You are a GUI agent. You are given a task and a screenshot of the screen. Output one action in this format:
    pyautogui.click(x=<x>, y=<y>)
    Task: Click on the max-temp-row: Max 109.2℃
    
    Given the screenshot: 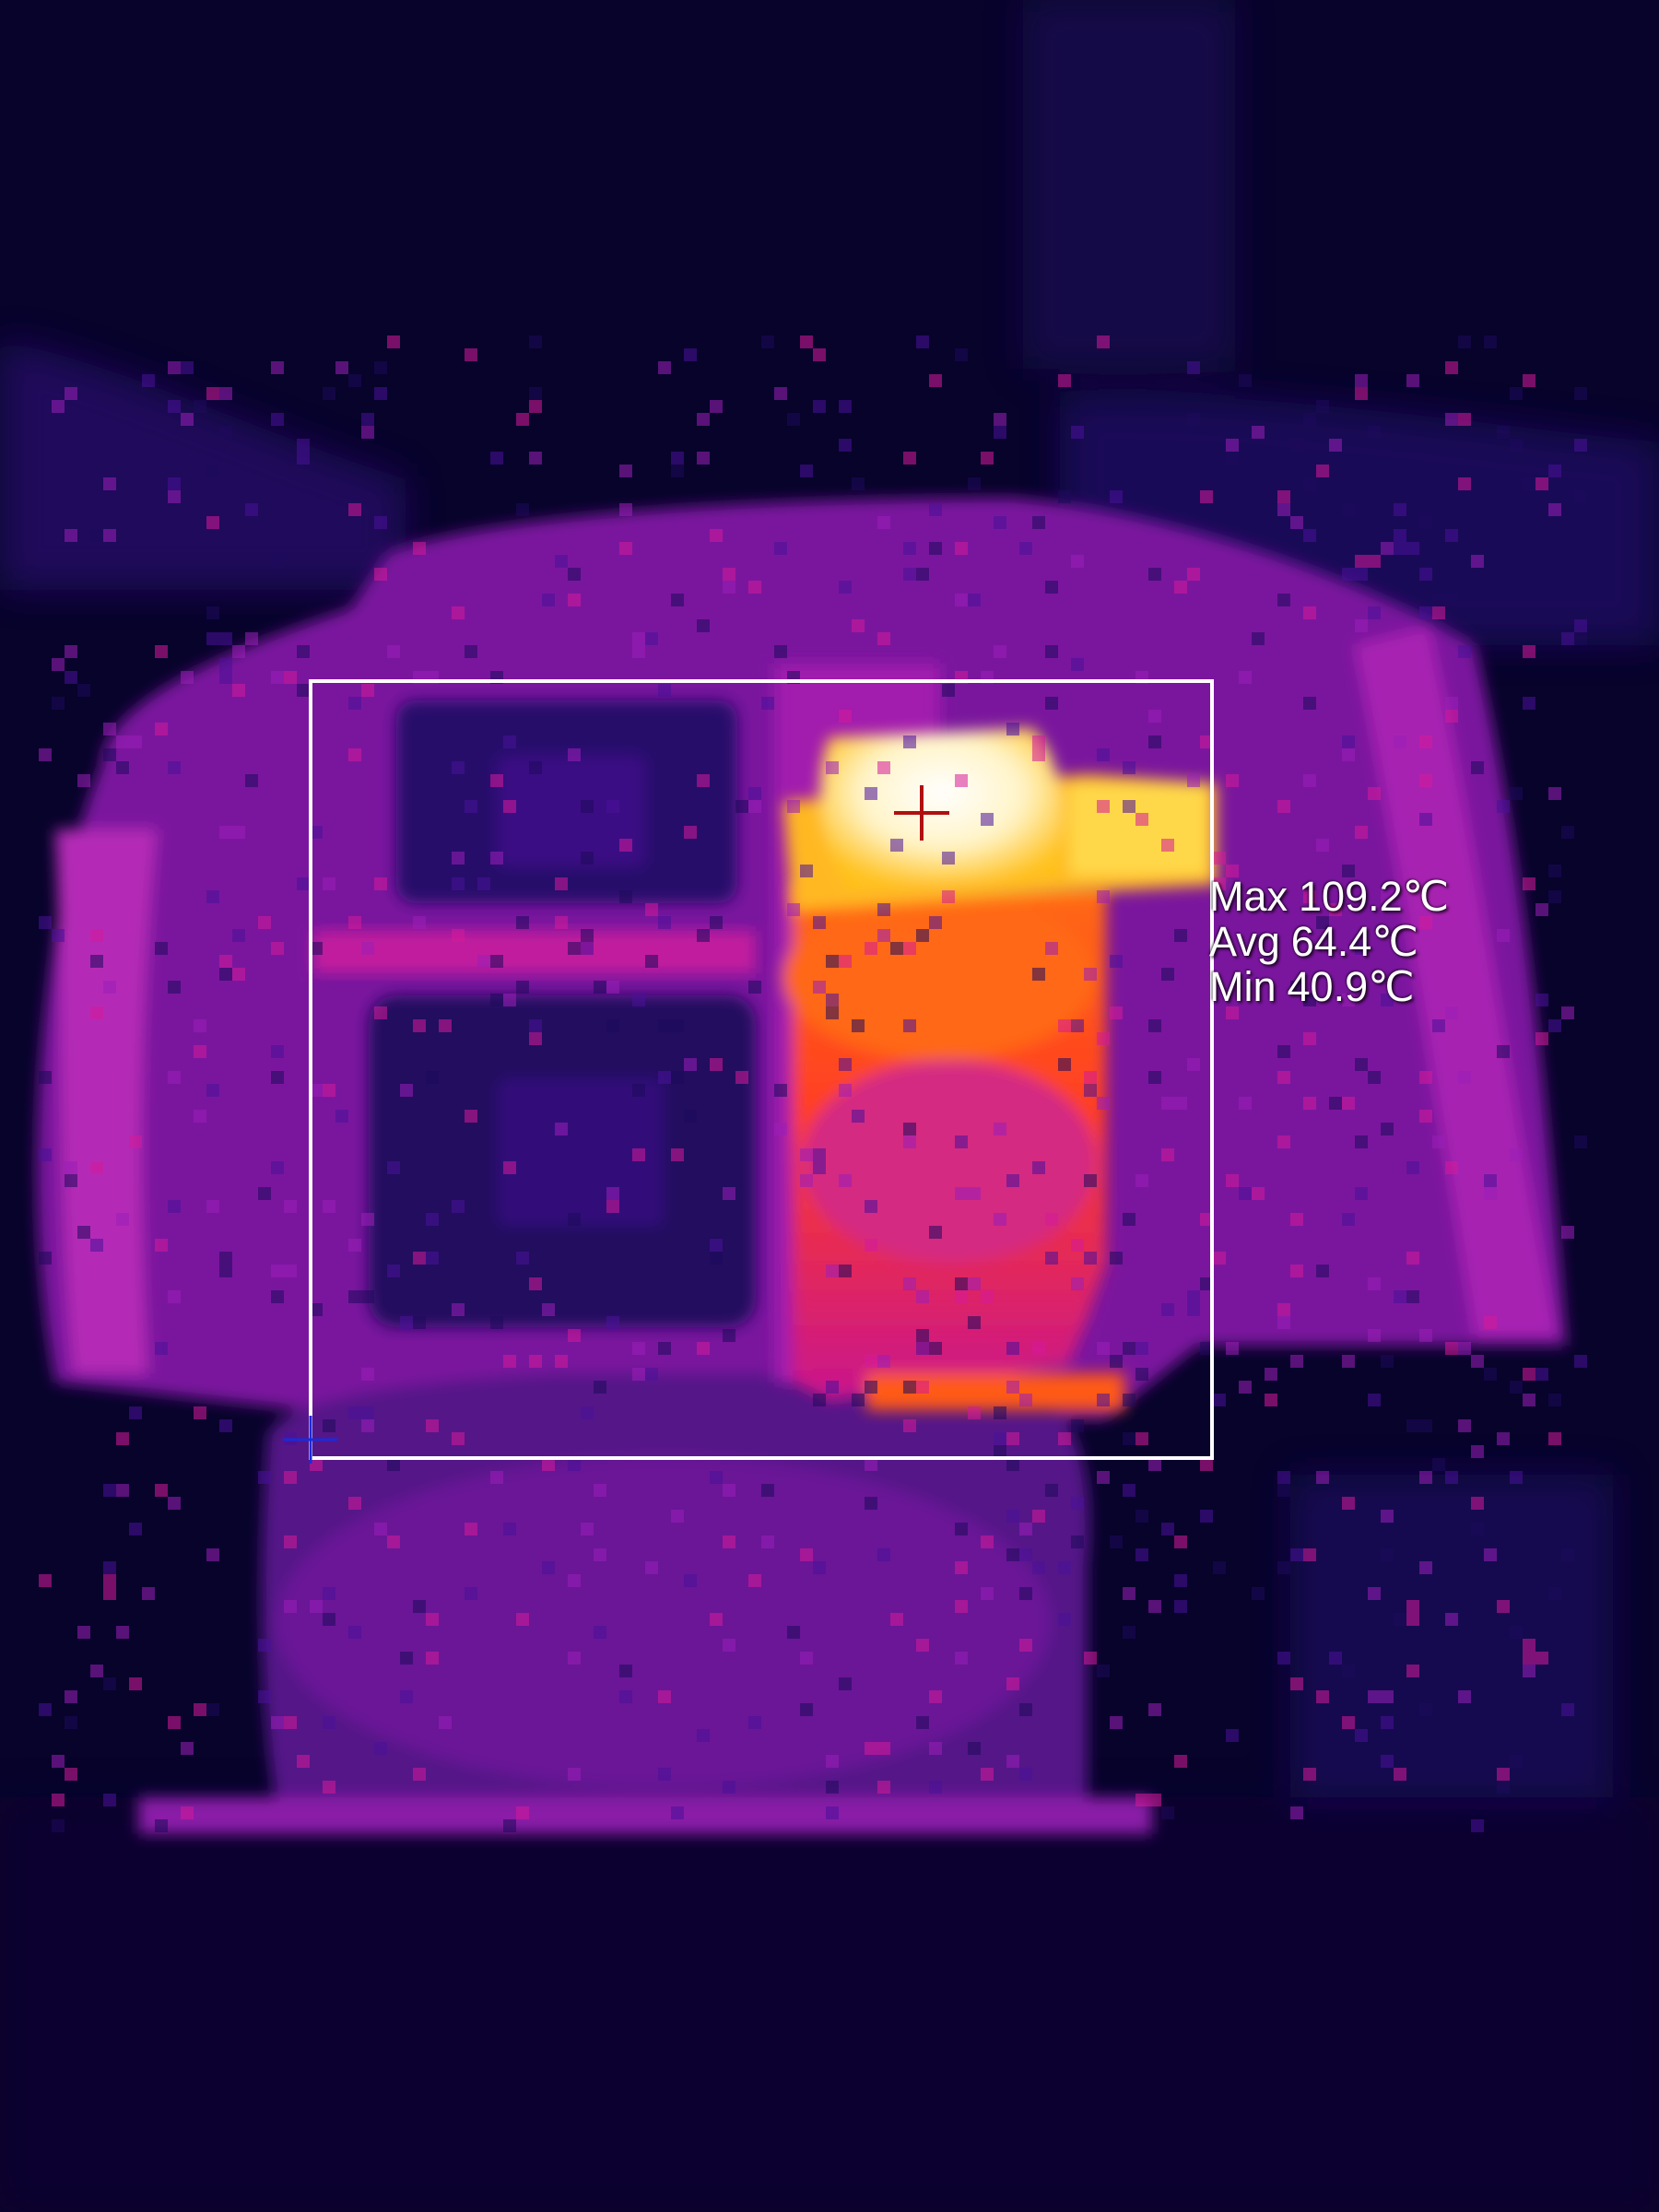 What is the action you would take?
    pyautogui.click(x=1329, y=896)
    